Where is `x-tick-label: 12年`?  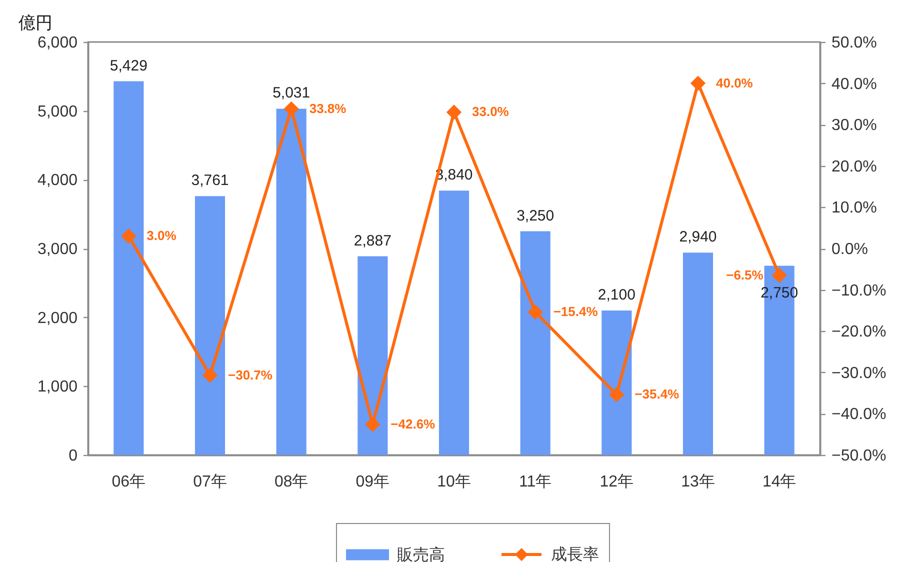
x-tick-label: 12年 is located at coordinates (617, 482).